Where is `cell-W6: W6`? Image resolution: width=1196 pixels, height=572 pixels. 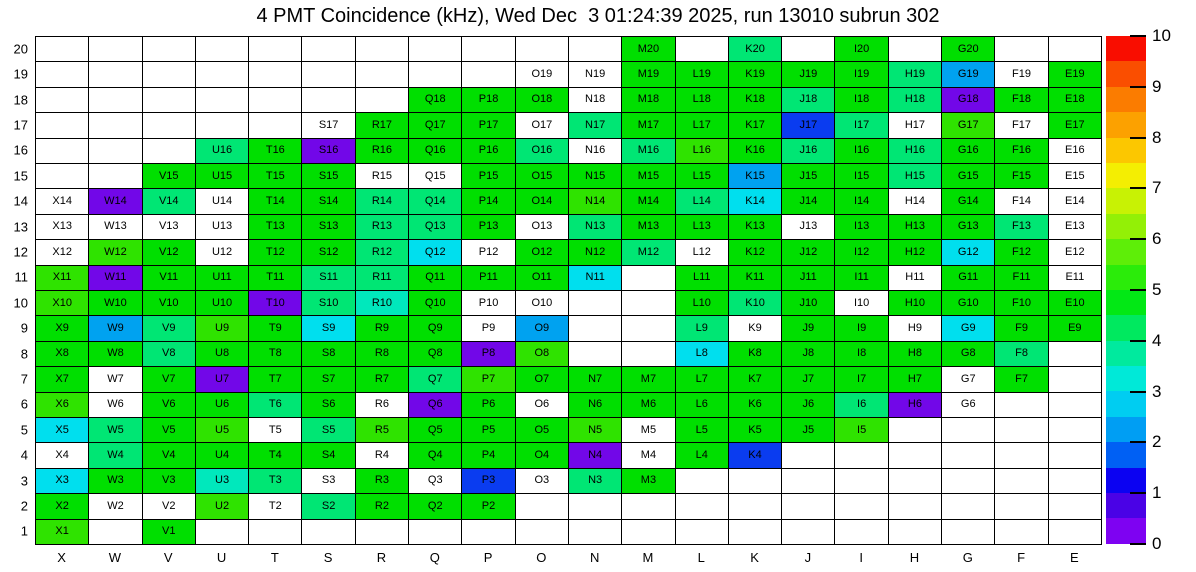
cell-W6: W6 is located at coordinates (116, 405).